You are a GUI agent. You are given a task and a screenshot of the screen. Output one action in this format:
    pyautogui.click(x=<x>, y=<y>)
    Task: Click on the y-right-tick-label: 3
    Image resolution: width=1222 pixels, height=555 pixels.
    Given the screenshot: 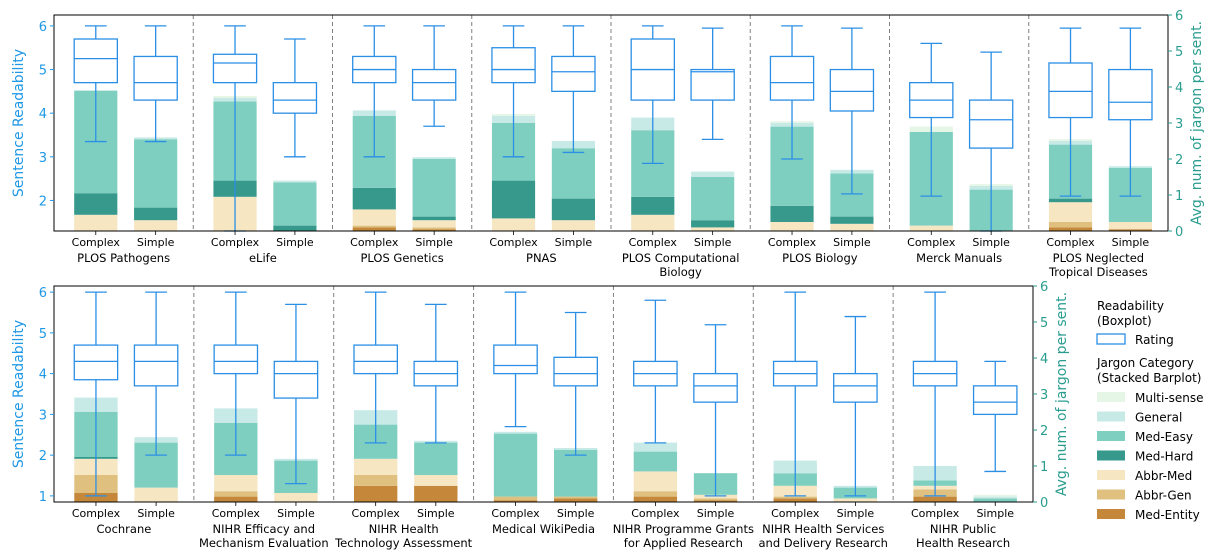 What is the action you would take?
    pyautogui.click(x=1179, y=124)
    